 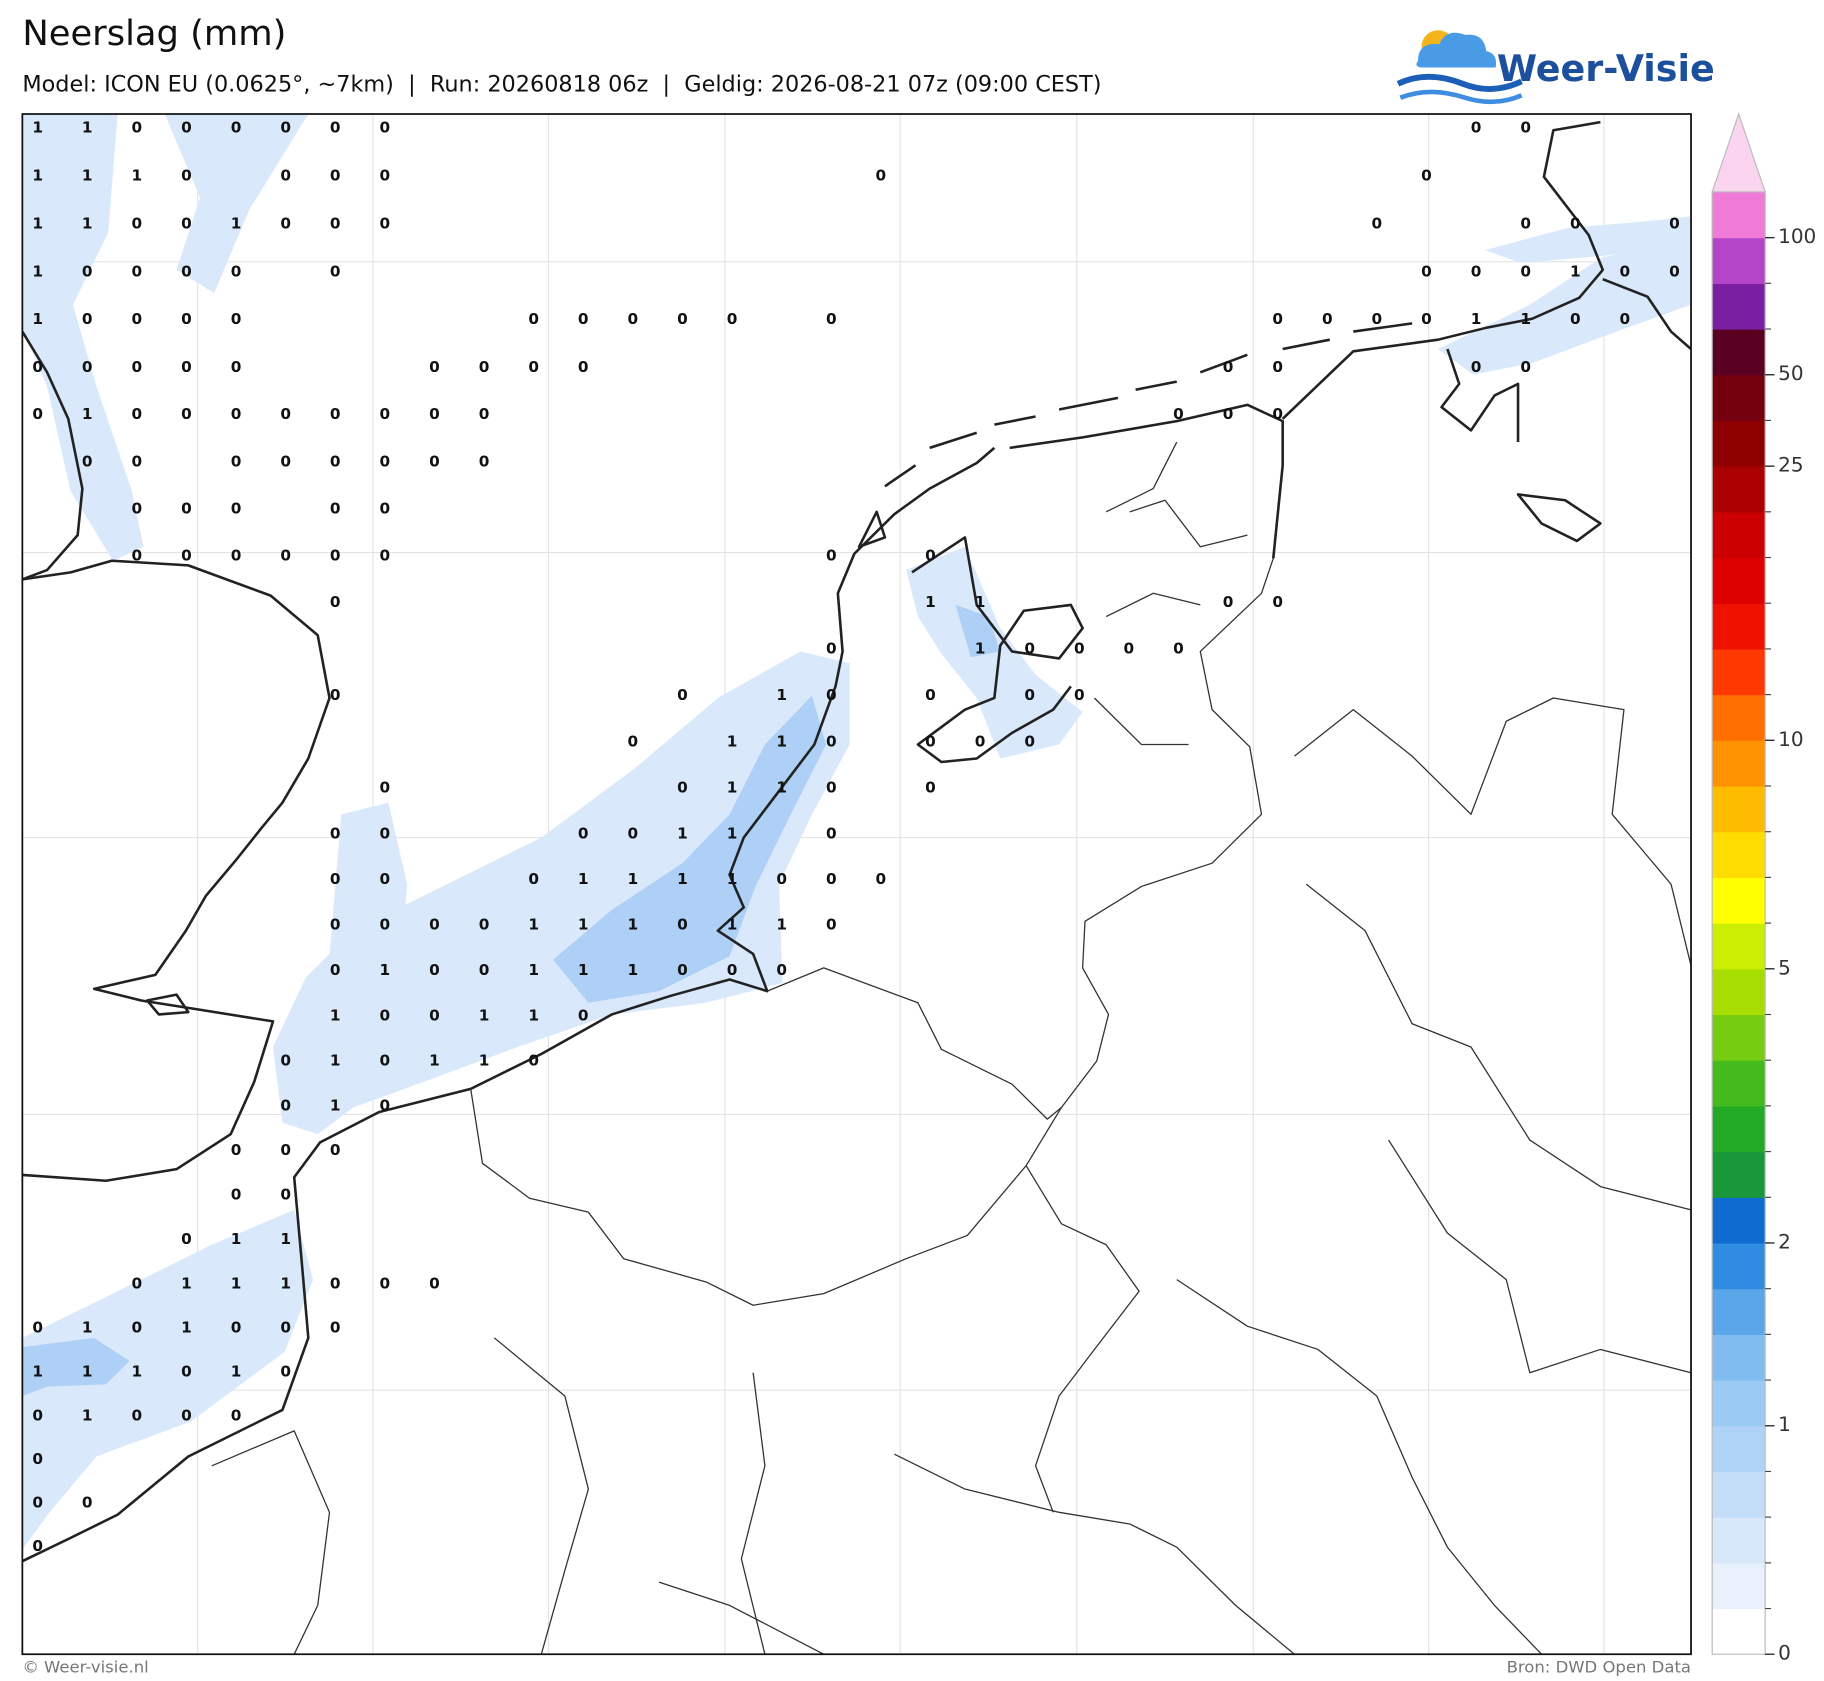 I want to click on province-border, so click(x=1170, y=593).